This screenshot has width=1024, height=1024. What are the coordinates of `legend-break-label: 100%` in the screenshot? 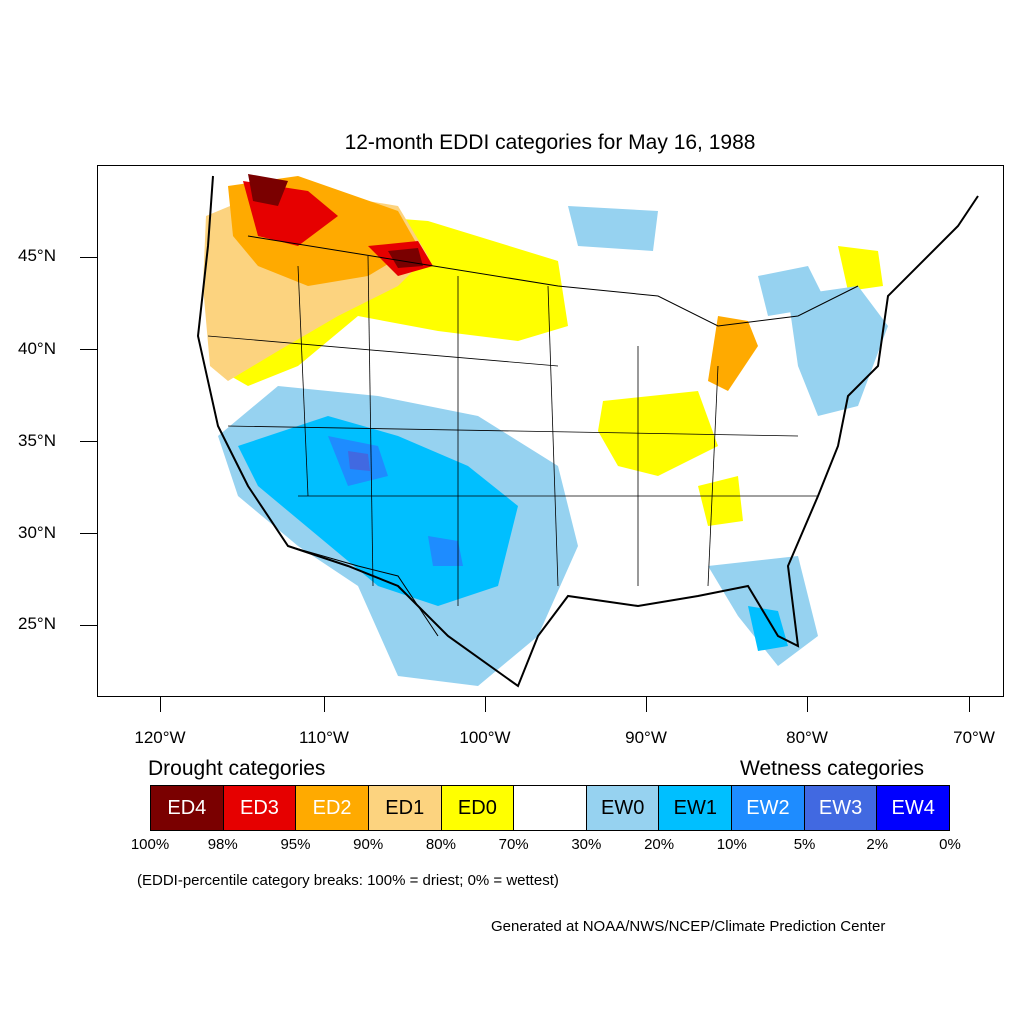 It's located at (150, 844).